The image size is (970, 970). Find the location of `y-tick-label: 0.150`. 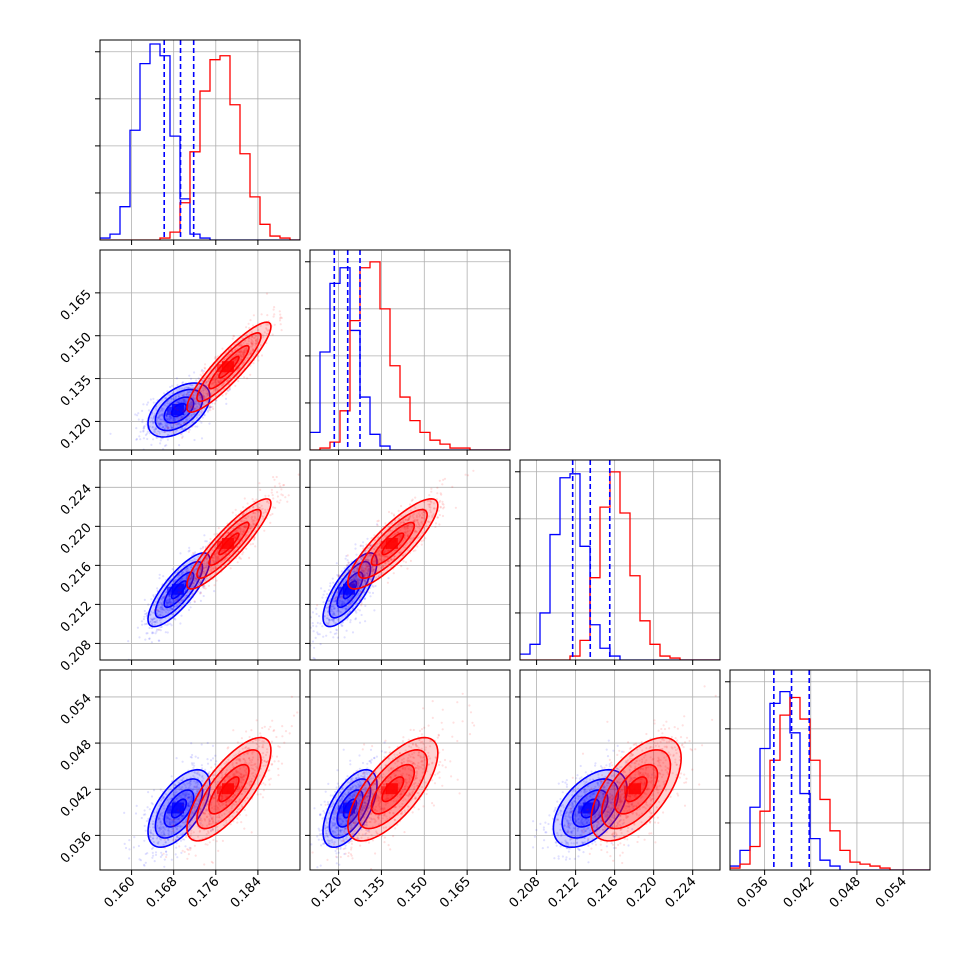

y-tick-label: 0.150 is located at coordinates (76, 348).